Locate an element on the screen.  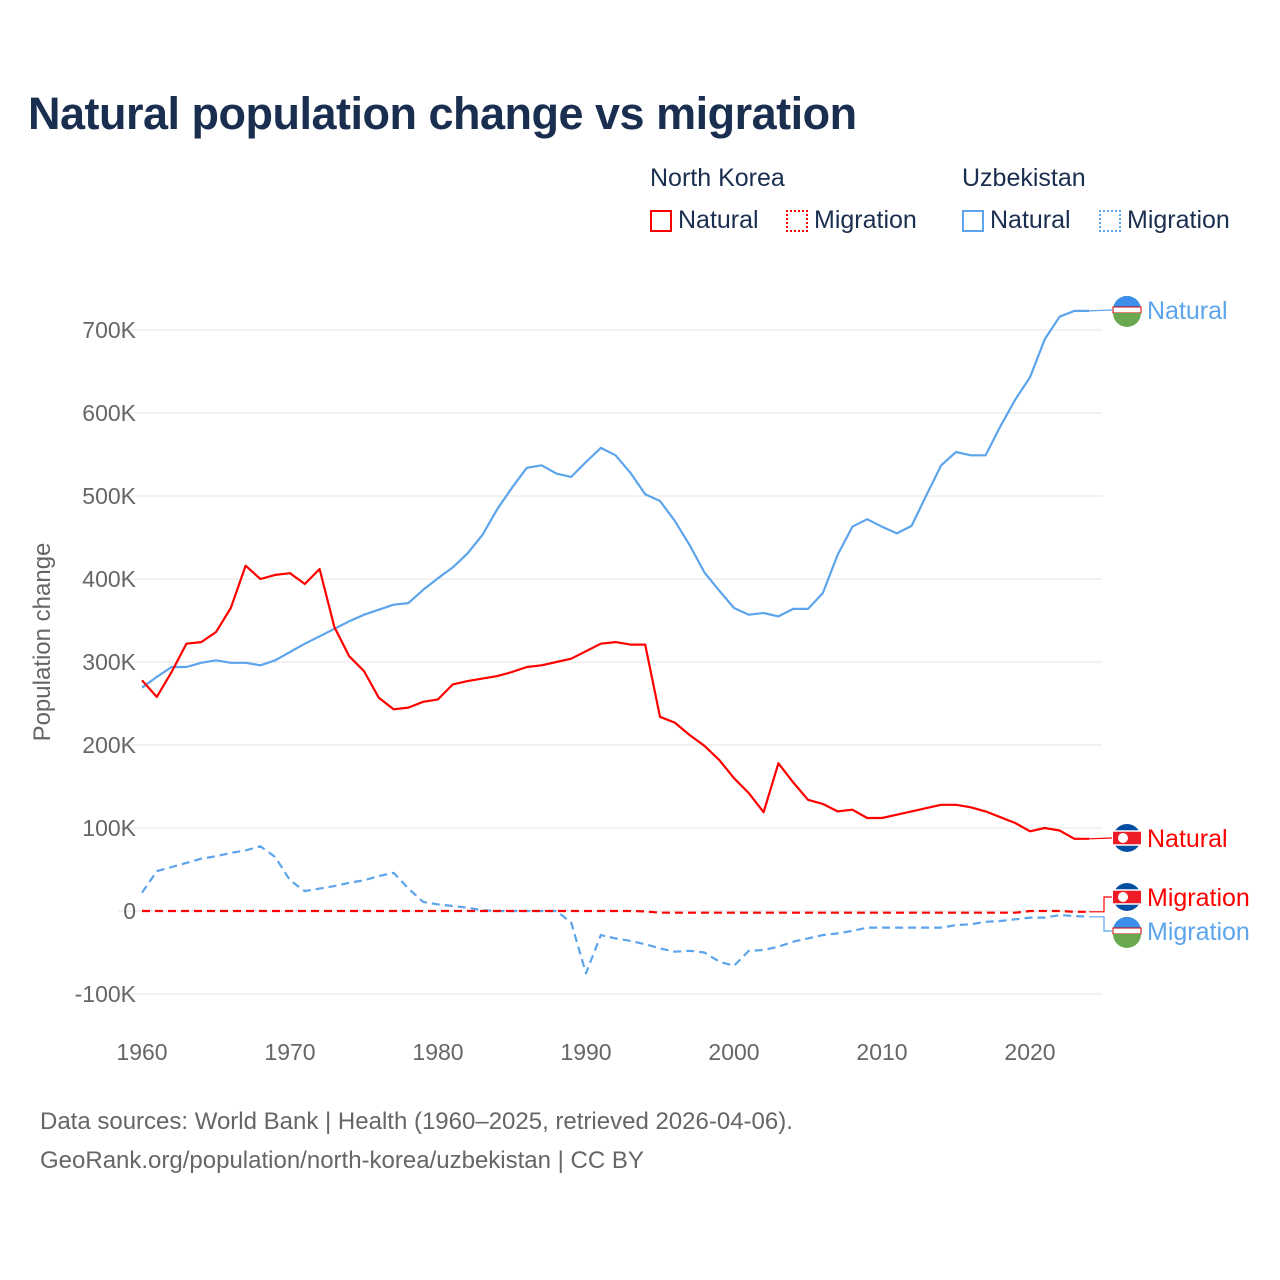
legend-group-uzbekistan: Uzbekistan is located at coordinates (1024, 178).